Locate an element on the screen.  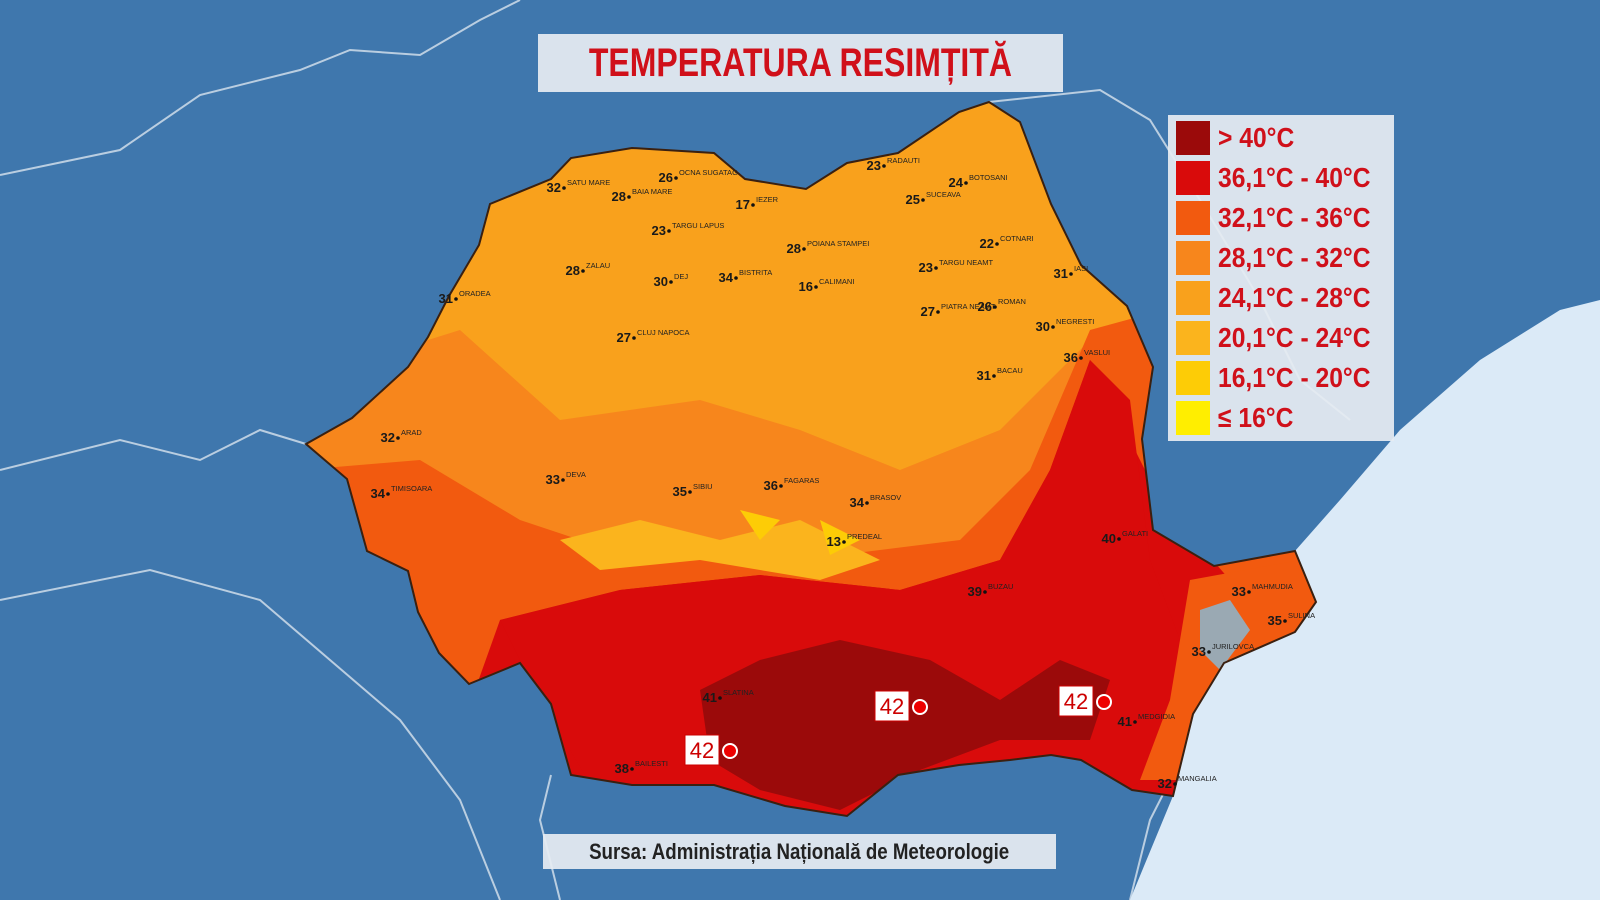
station-name: BAIA MARE is located at coordinates (652, 191).